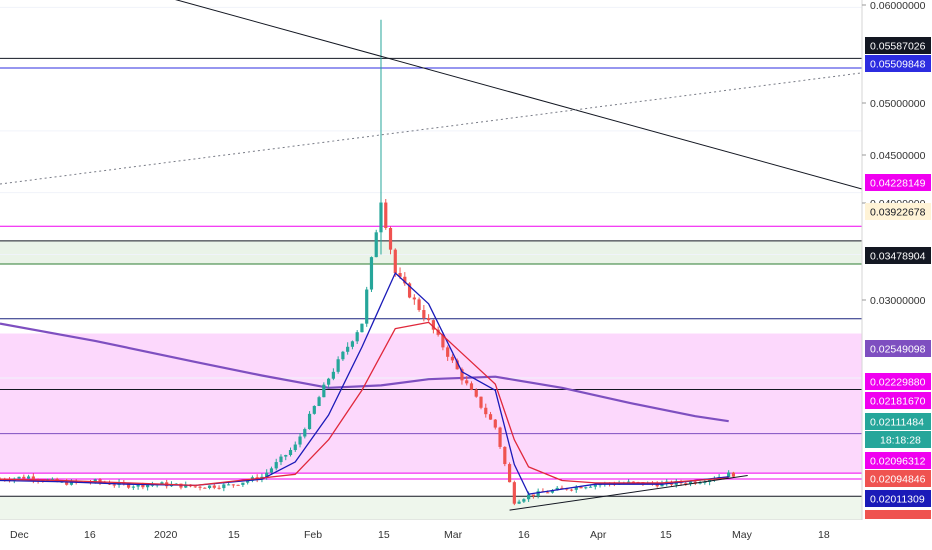 The image size is (932, 550). Describe the element at coordinates (19, 535) in the screenshot. I see `xtick-dec: Dec` at that location.